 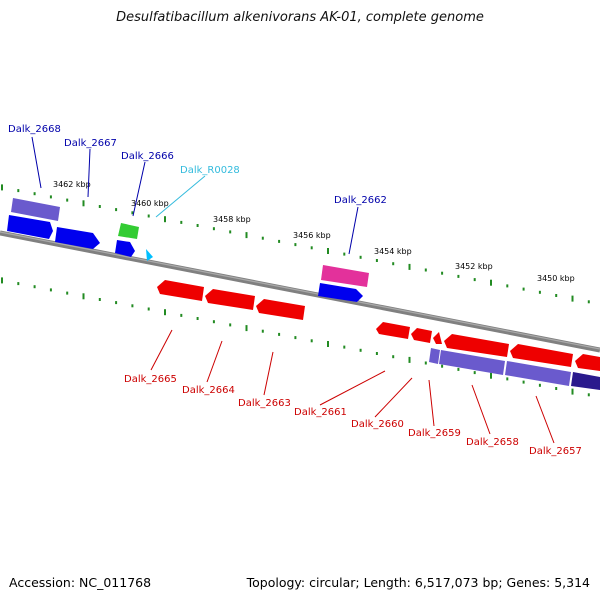 I want to click on scale-label: 3462 kbp, so click(x=72, y=184).